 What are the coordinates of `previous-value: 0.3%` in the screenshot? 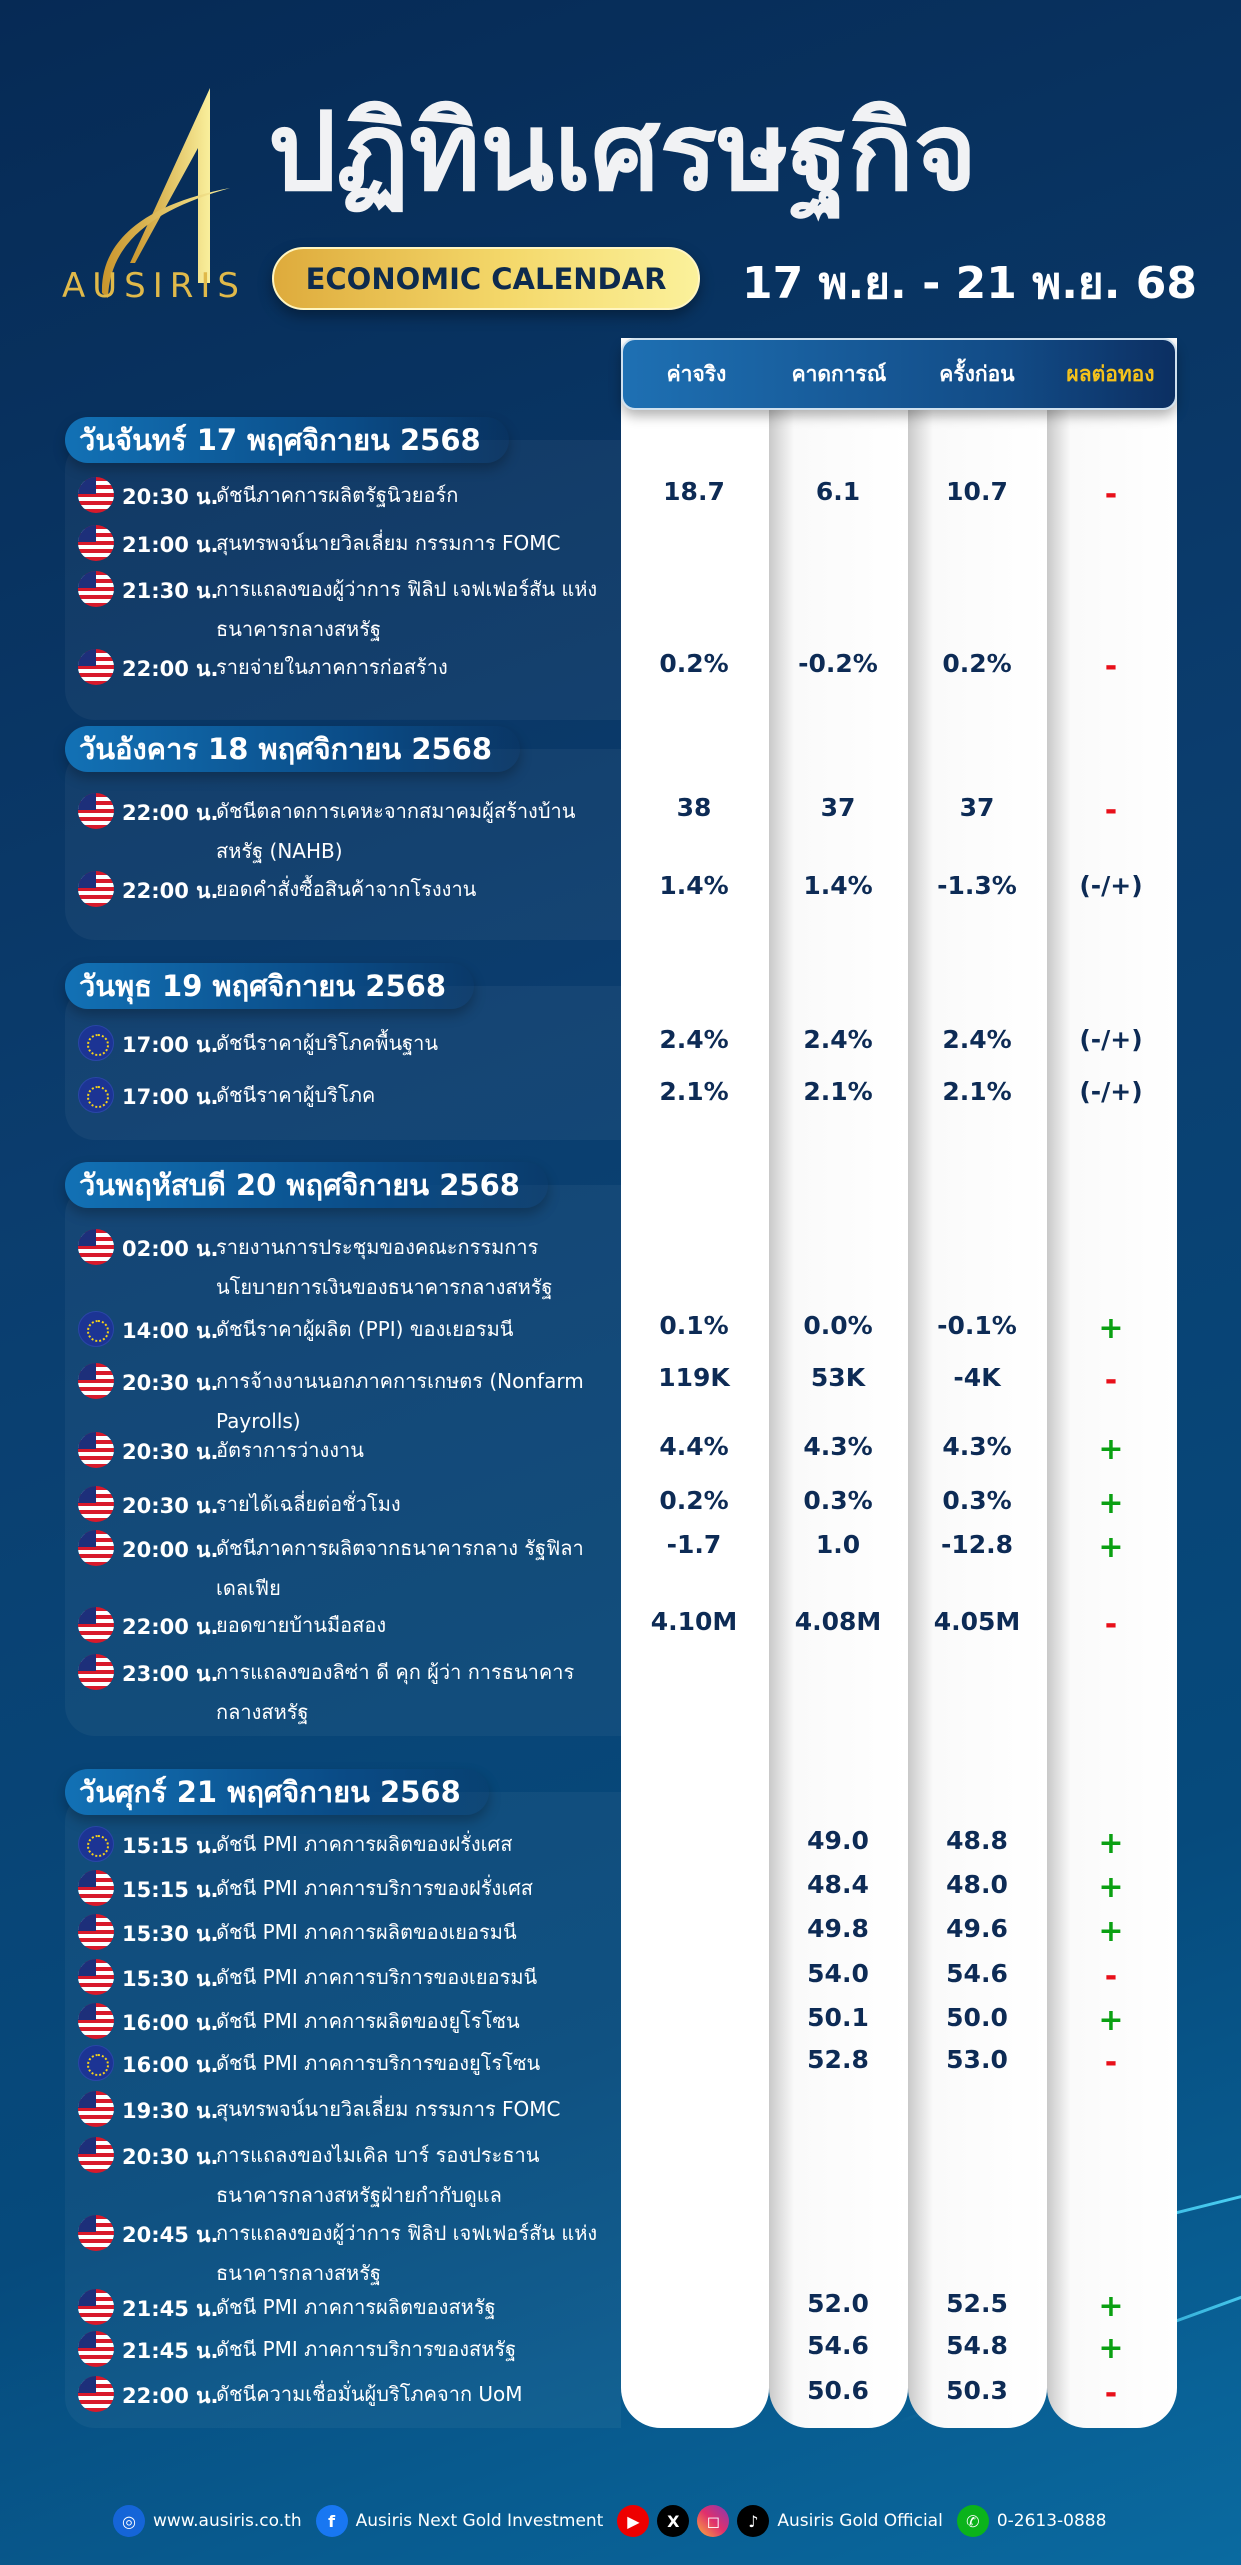 It's located at (977, 1500).